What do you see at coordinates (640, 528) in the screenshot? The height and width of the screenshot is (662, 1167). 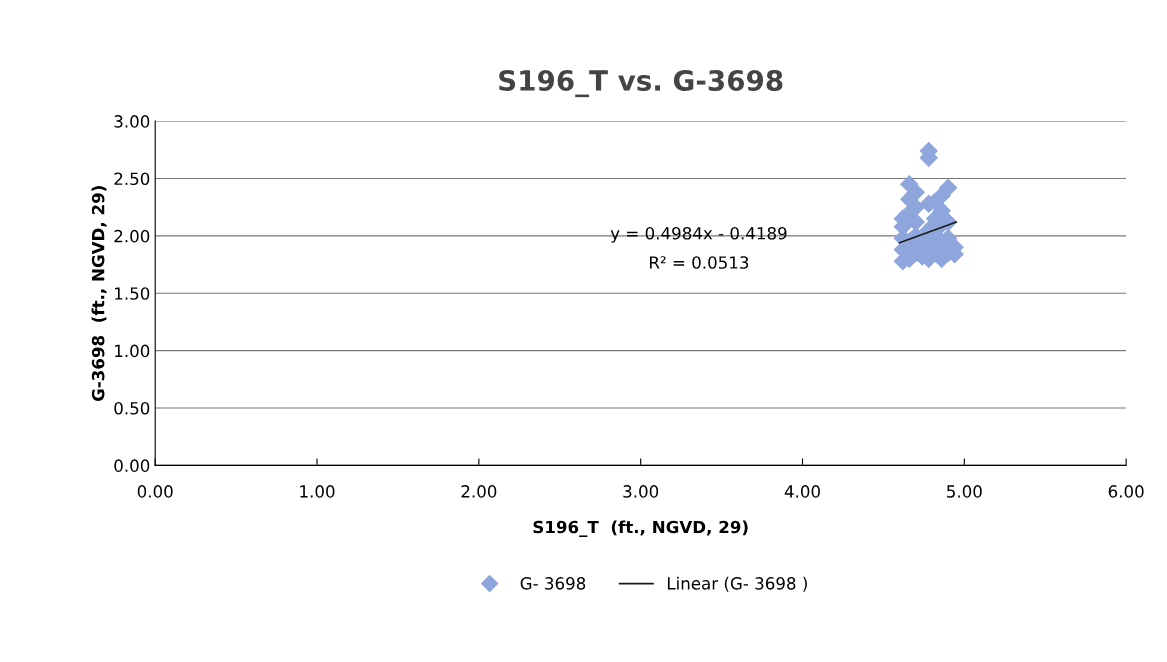 I see `x-axis-title: S196_T (ft., NGVD, 29)` at bounding box center [640, 528].